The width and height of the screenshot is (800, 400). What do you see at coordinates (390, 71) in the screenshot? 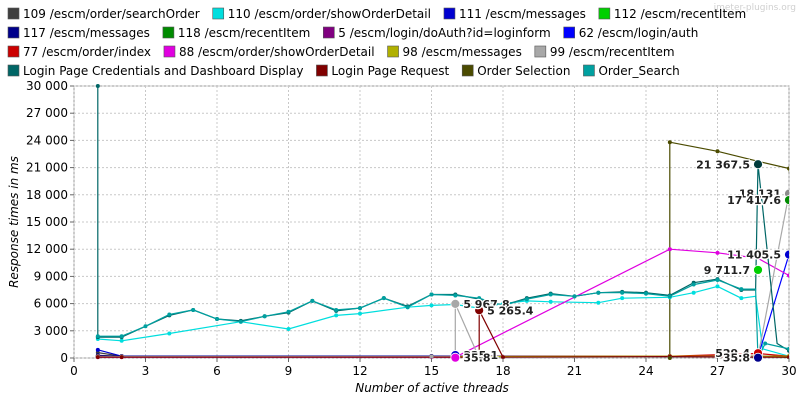
I see `legend-label: Login Page Request` at bounding box center [390, 71].